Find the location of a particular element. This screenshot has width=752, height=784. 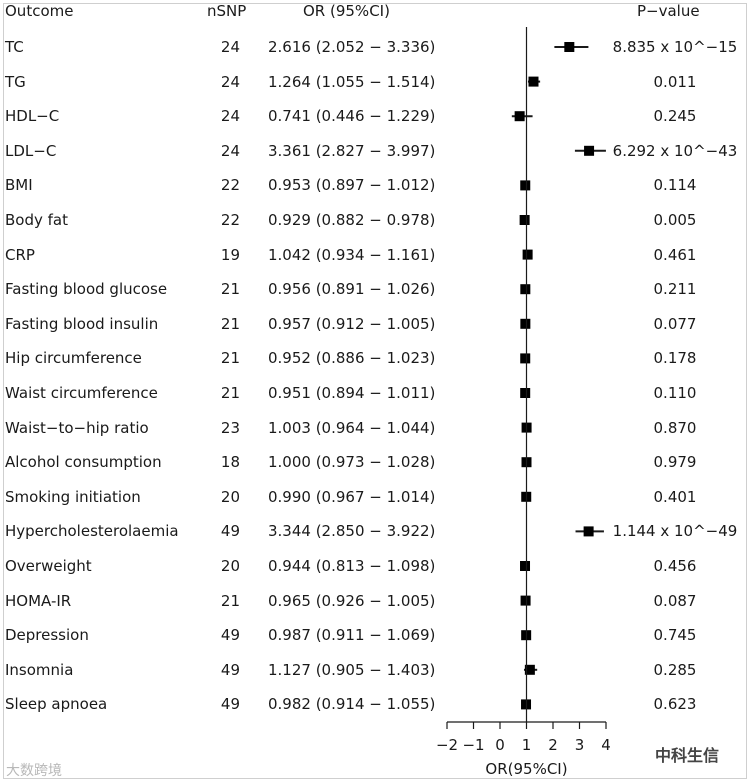

row-outcome: Insomnia is located at coordinates (39, 669).